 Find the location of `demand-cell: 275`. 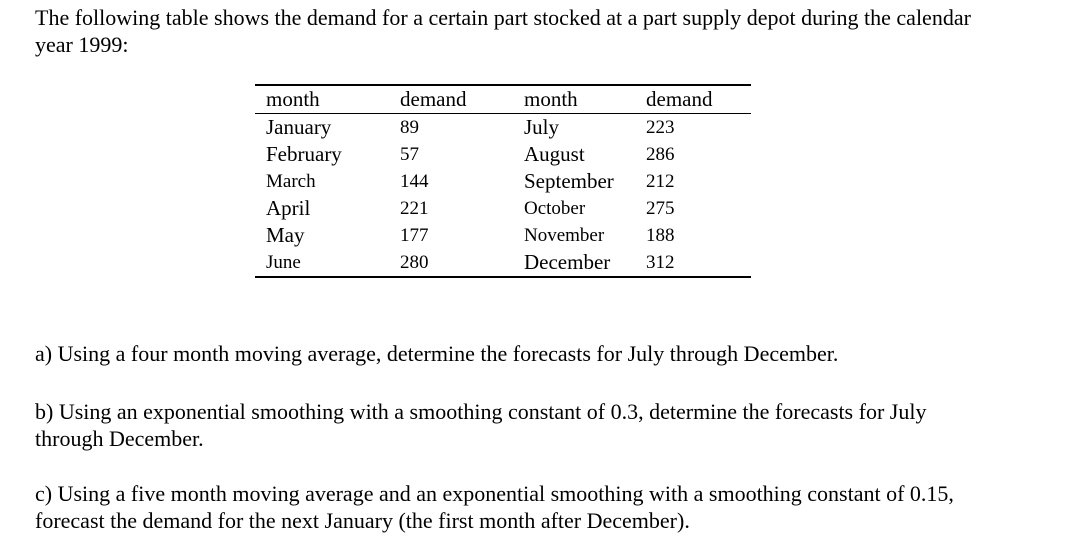

demand-cell: 275 is located at coordinates (660, 208).